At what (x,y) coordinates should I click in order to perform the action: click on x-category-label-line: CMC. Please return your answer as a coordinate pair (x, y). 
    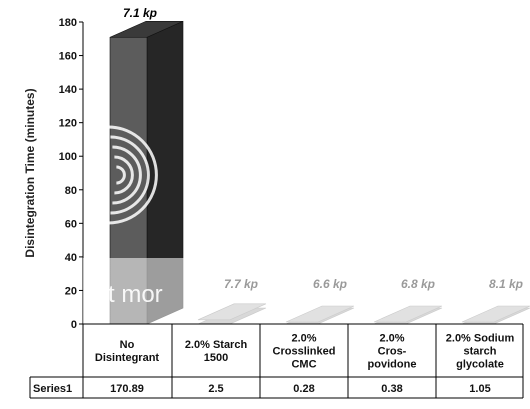
    Looking at the image, I should click on (303, 365).